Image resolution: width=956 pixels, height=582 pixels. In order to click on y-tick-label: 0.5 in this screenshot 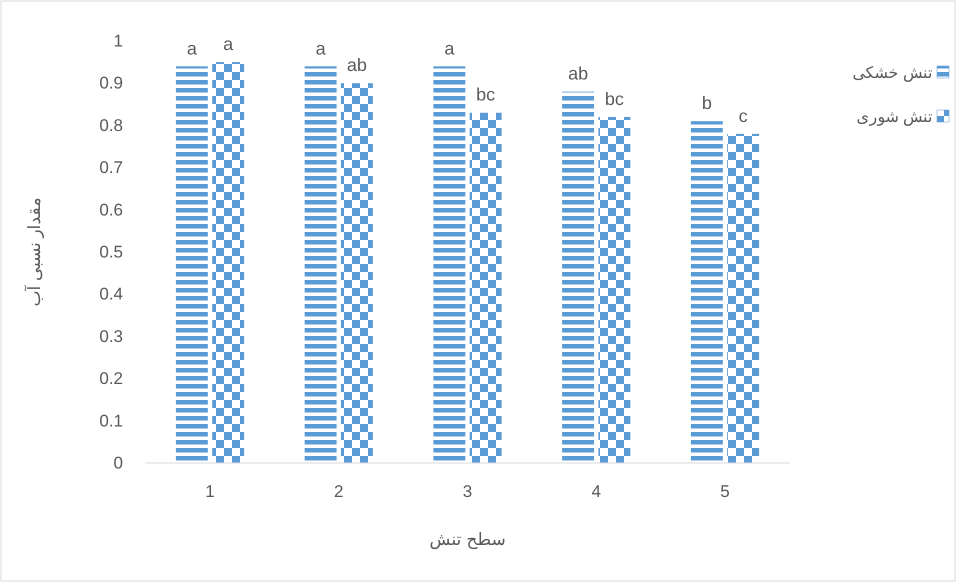, I will do `click(111, 252)`.